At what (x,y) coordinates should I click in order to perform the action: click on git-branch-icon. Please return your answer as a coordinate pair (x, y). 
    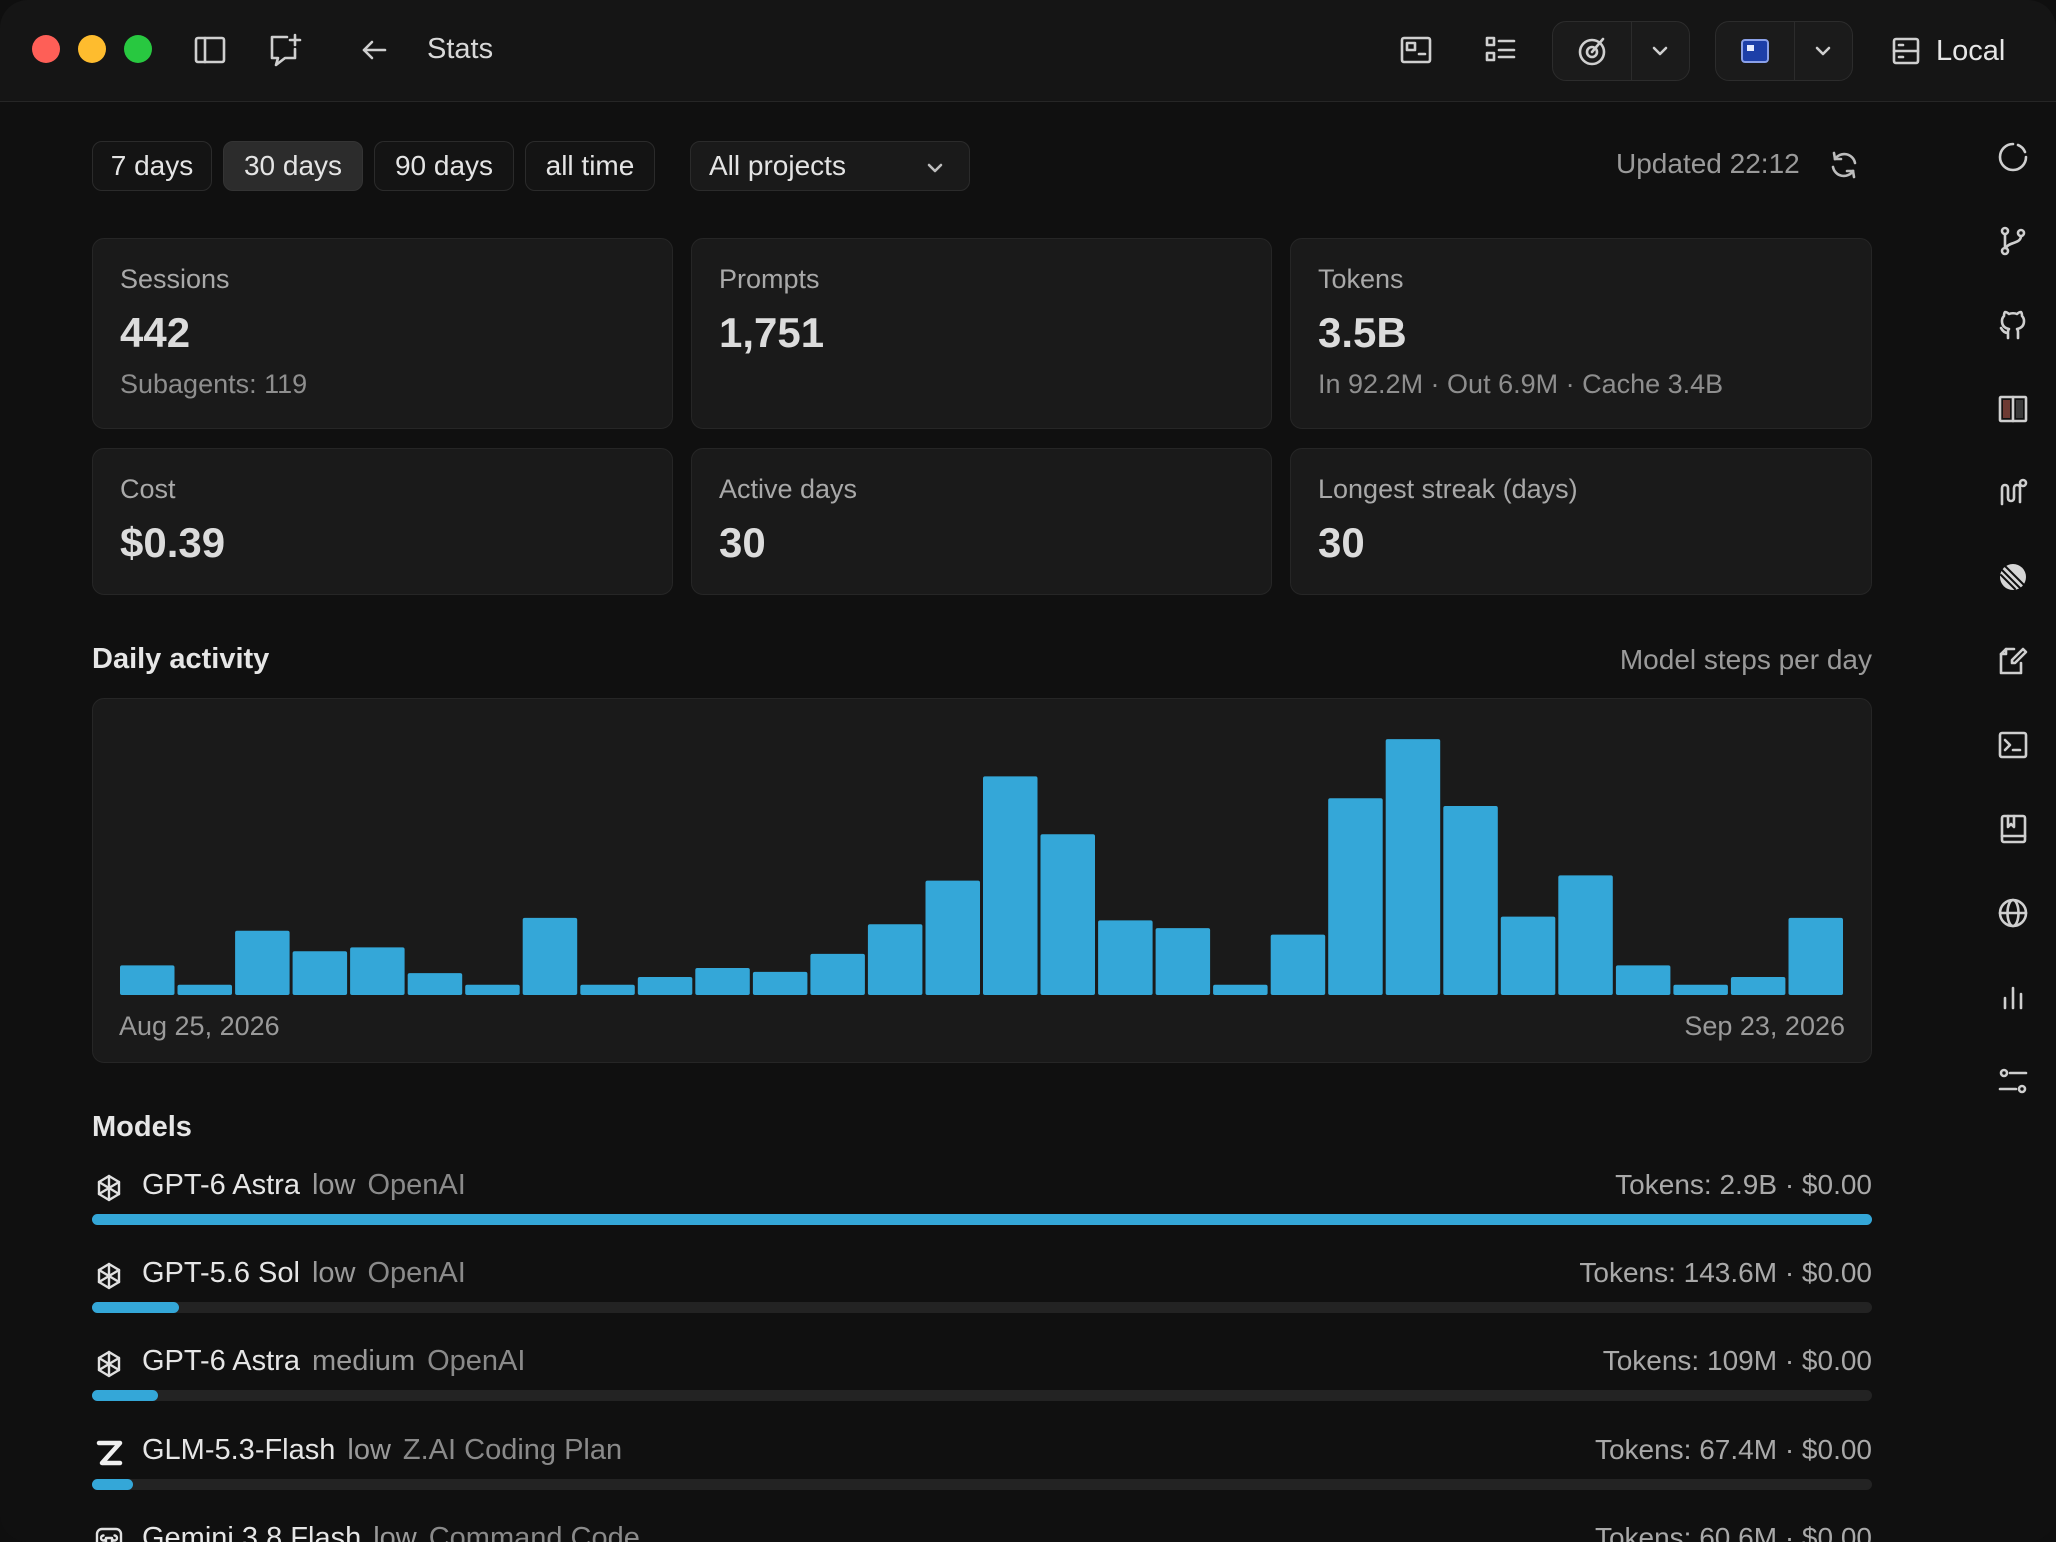
    Looking at the image, I should click on (2013, 241).